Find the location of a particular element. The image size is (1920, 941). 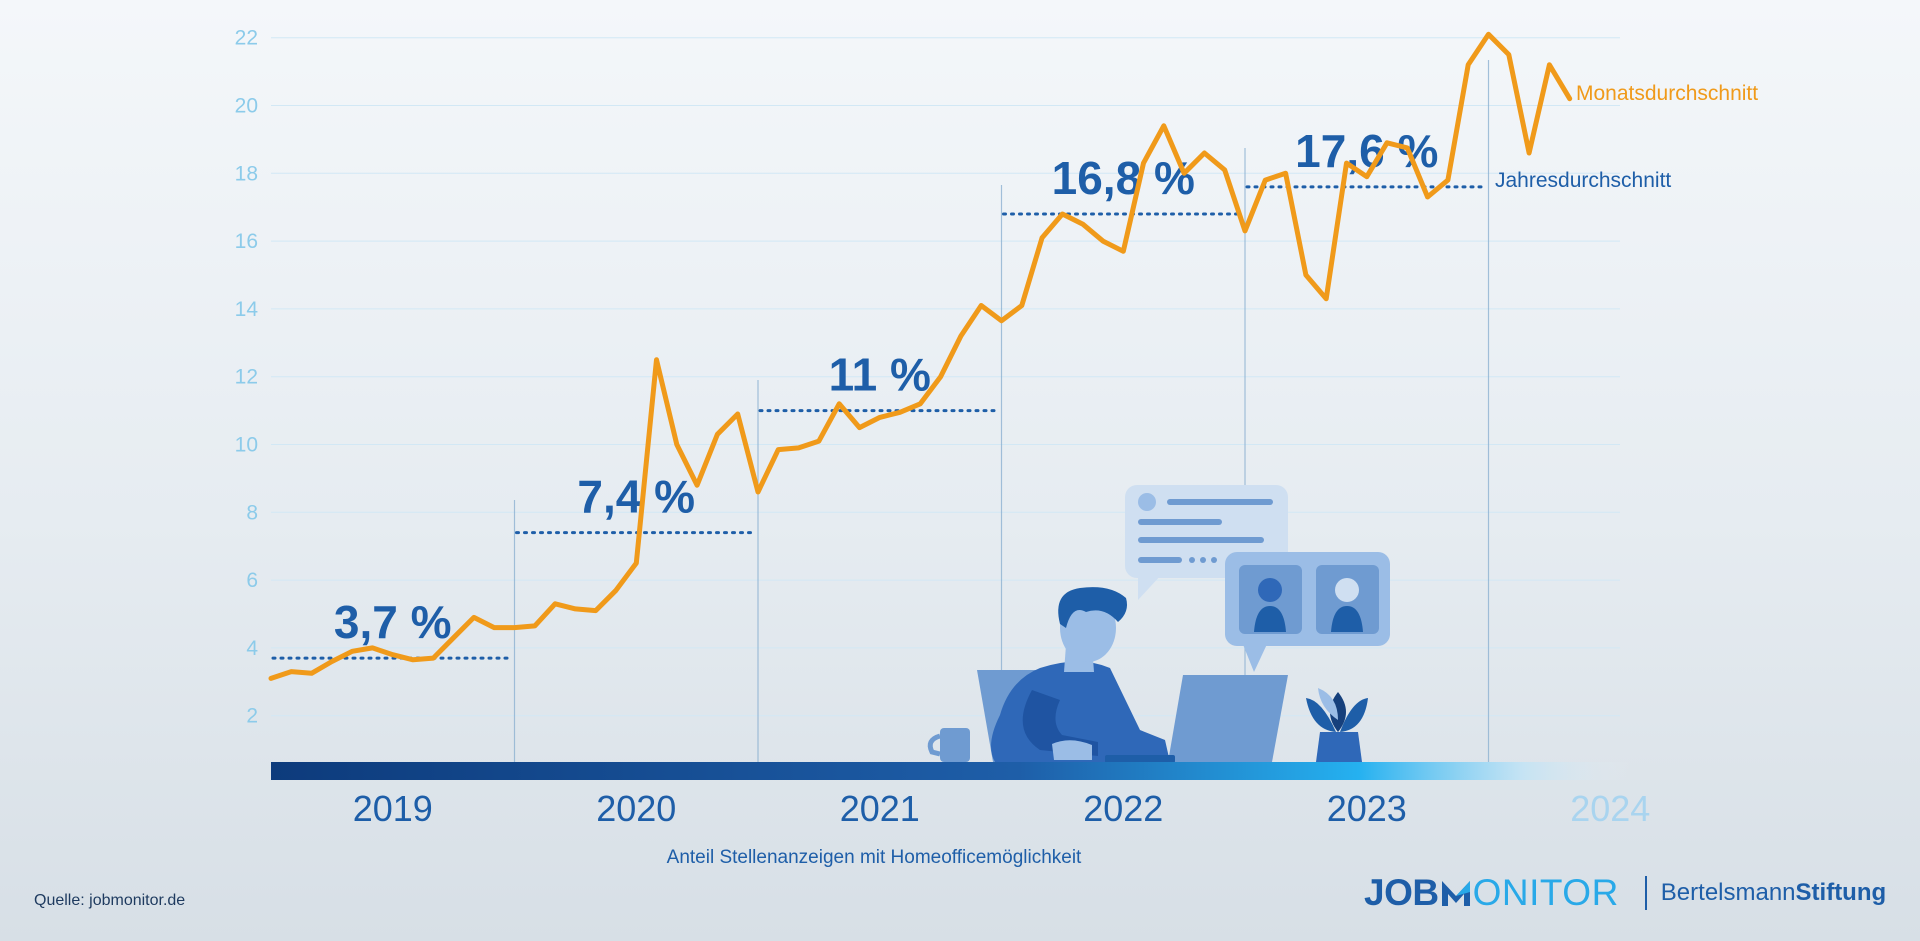

y-tick-label: 10 is located at coordinates (246, 445).